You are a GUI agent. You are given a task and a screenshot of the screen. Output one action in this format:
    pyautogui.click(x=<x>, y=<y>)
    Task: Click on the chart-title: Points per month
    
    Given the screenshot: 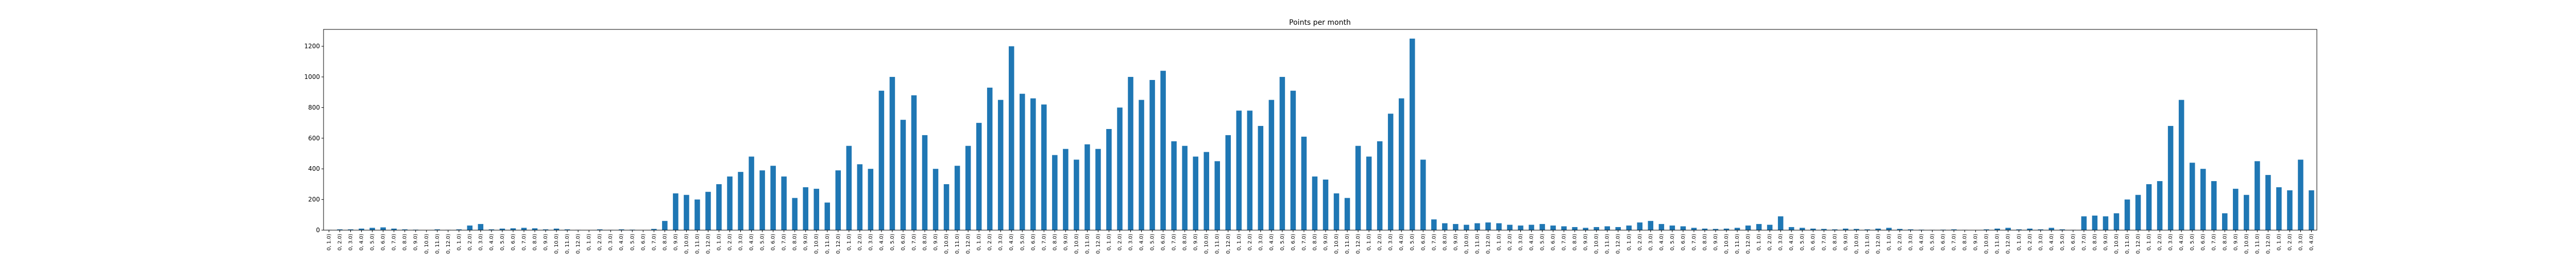 What is the action you would take?
    pyautogui.click(x=1320, y=23)
    